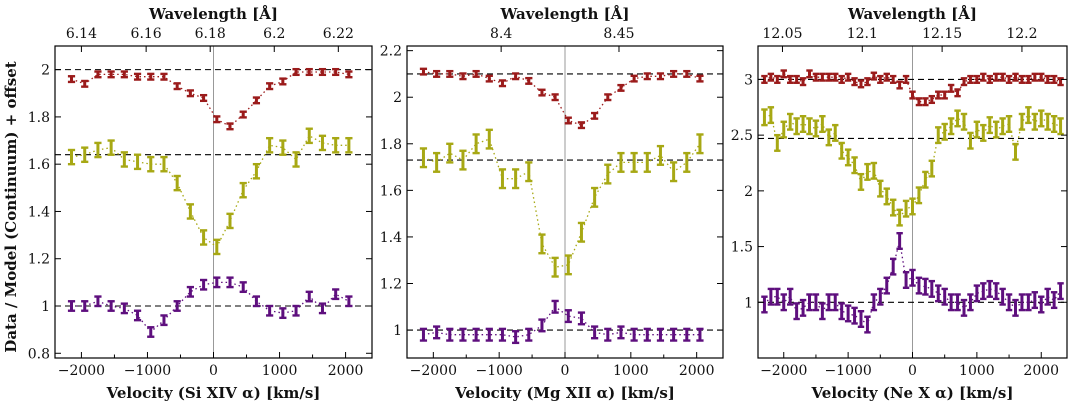  Describe the element at coordinates (81, 371) in the screenshot. I see `x-tick-label: −2000` at that location.